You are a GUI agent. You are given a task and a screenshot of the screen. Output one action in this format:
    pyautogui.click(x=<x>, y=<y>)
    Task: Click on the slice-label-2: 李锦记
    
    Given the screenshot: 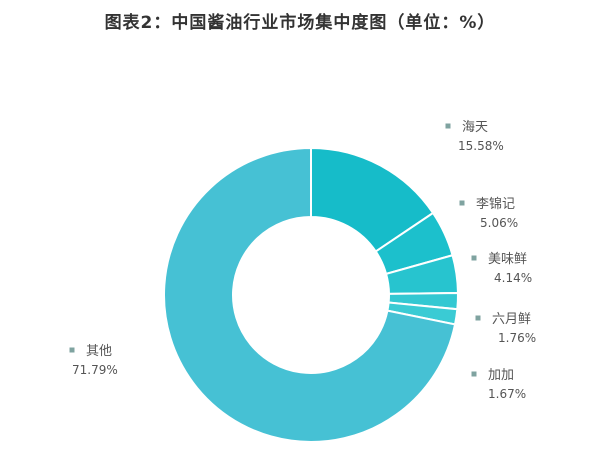 What is the action you would take?
    pyautogui.click(x=495, y=204)
    